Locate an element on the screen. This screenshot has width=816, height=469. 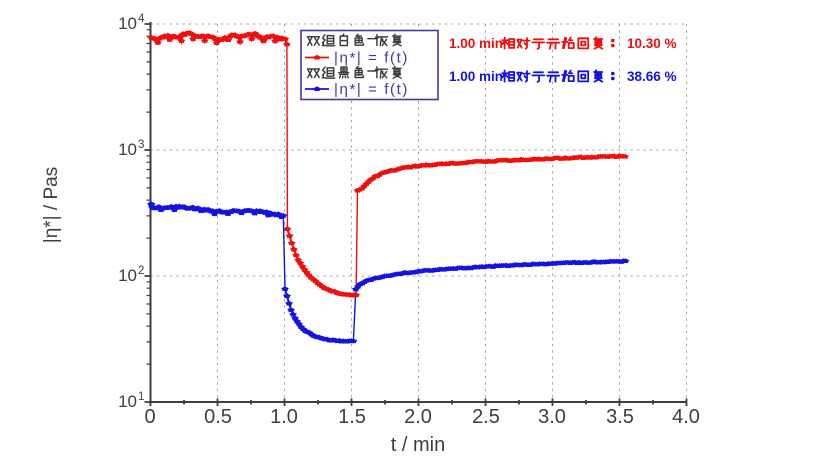
svg-text: 2.5 is located at coordinates (486, 417).